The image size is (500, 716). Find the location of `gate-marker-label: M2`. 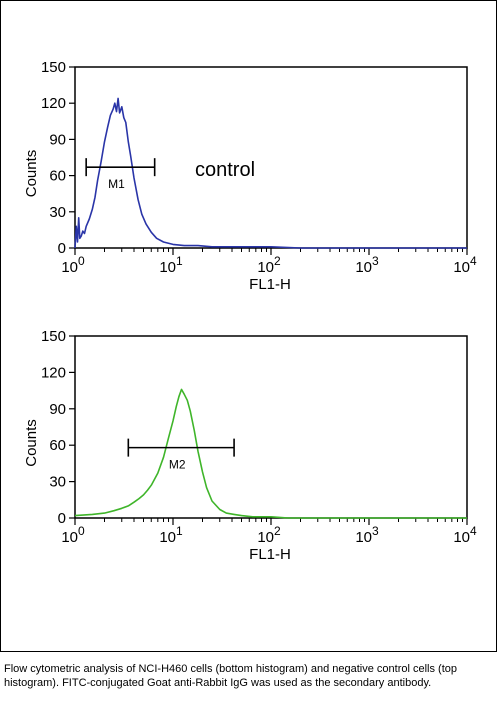

gate-marker-label: M2 is located at coordinates (177, 465).